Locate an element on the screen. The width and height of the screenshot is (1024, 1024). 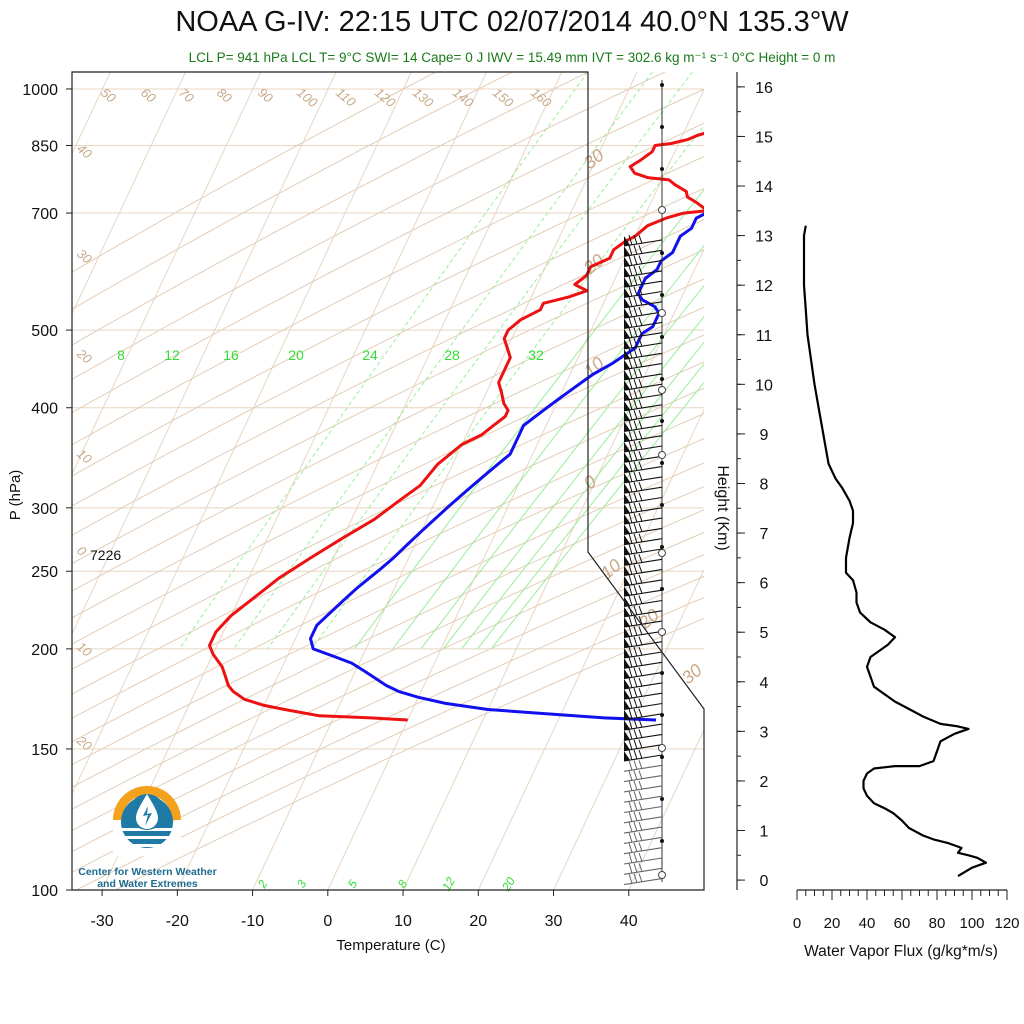
x-tick-label: -30 is located at coordinates (102, 921).